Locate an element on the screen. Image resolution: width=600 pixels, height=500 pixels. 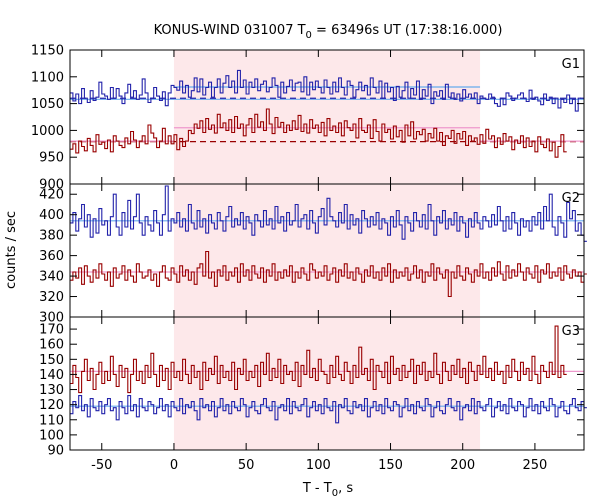
shaded-interval is located at coordinates (327, 117).